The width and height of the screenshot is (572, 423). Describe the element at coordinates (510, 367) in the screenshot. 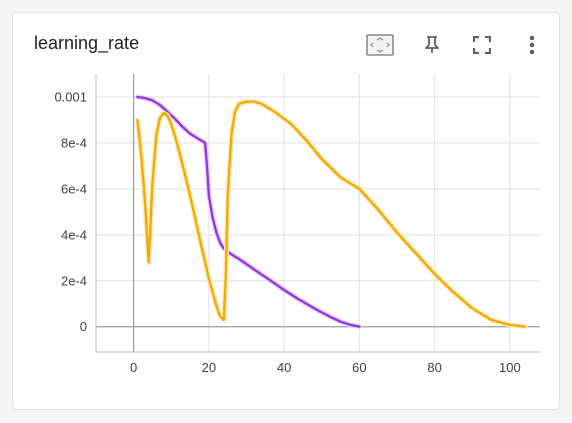

I see `x-tick-label: 100` at that location.